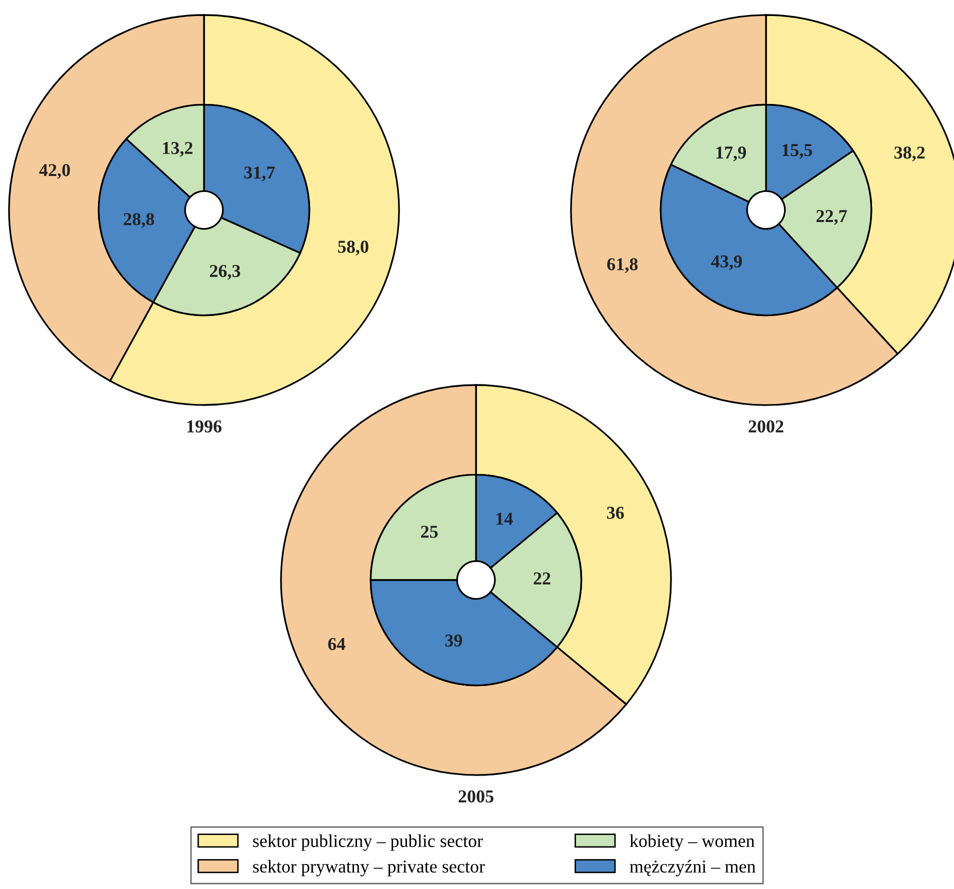  Describe the element at coordinates (622, 265) in the screenshot. I see `data-label: 61,8` at that location.